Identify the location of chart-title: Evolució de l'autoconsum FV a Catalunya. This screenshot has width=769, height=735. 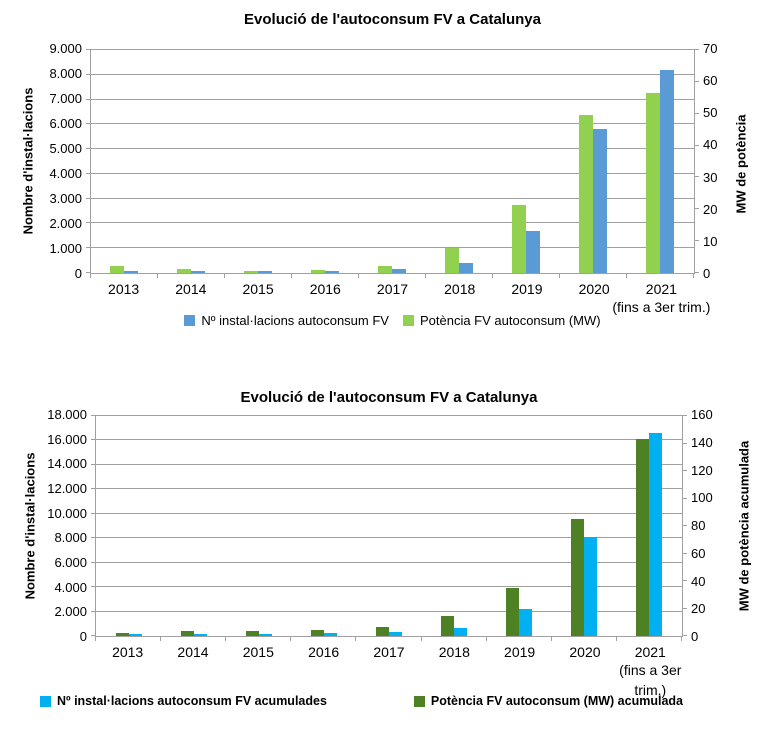
(392, 19).